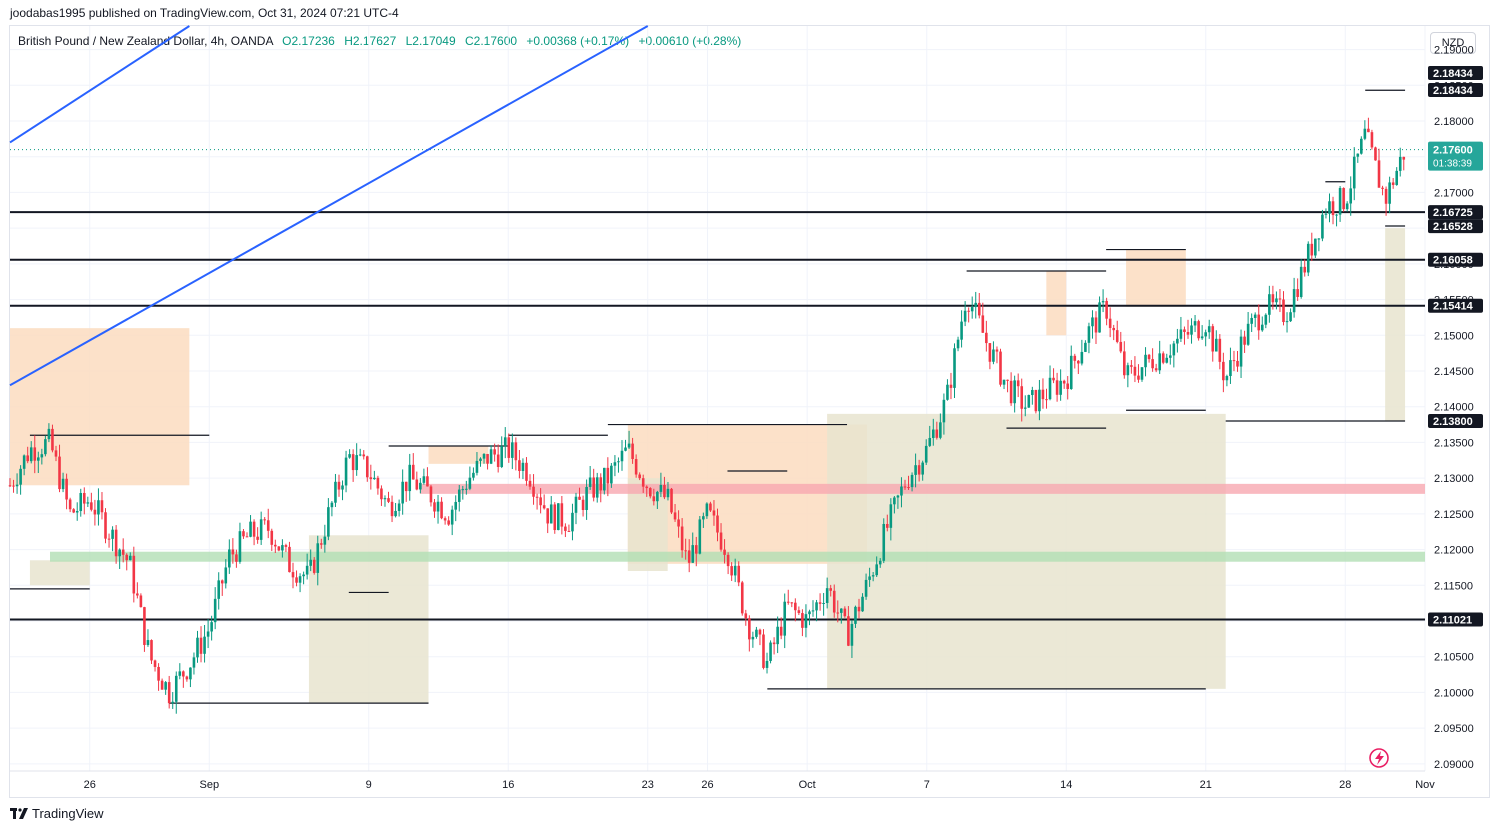 This screenshot has width=1500, height=832. What do you see at coordinates (1345, 785) in the screenshot?
I see `x-tick-label: 28` at bounding box center [1345, 785].